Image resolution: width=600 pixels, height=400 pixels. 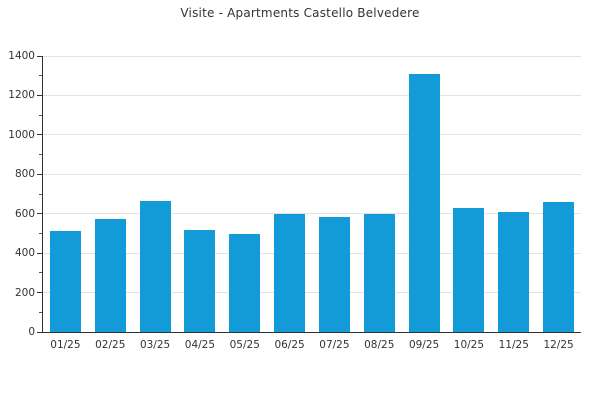 I want to click on x-axis-tick-label: 07/25, so click(x=334, y=345).